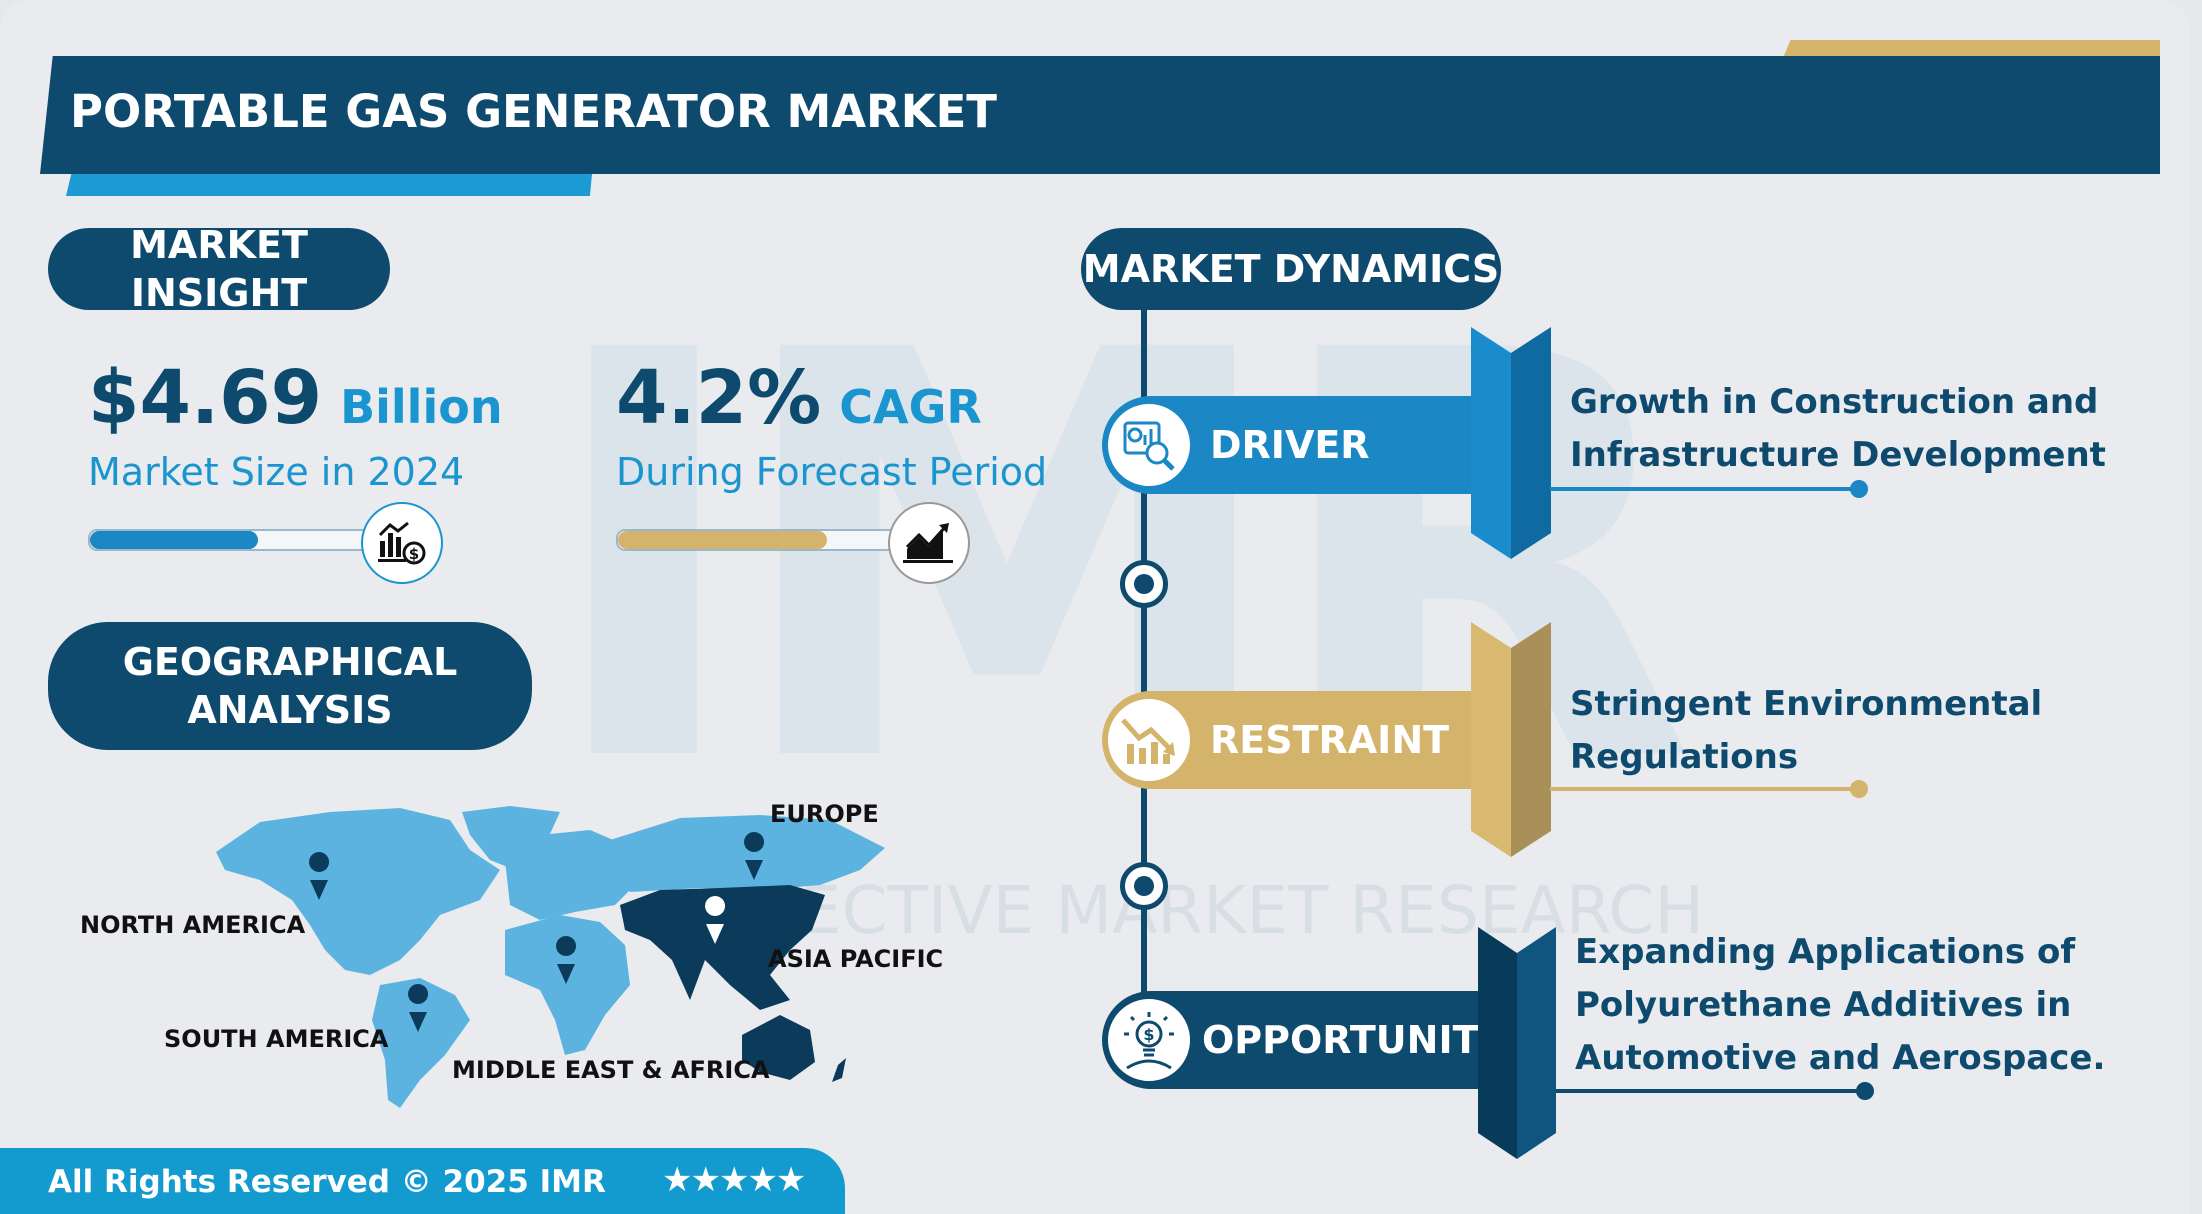 Image resolution: width=2202 pixels, height=1214 pixels. I want to click on region-label-north-america: NORTH AMERICA, so click(193, 925).